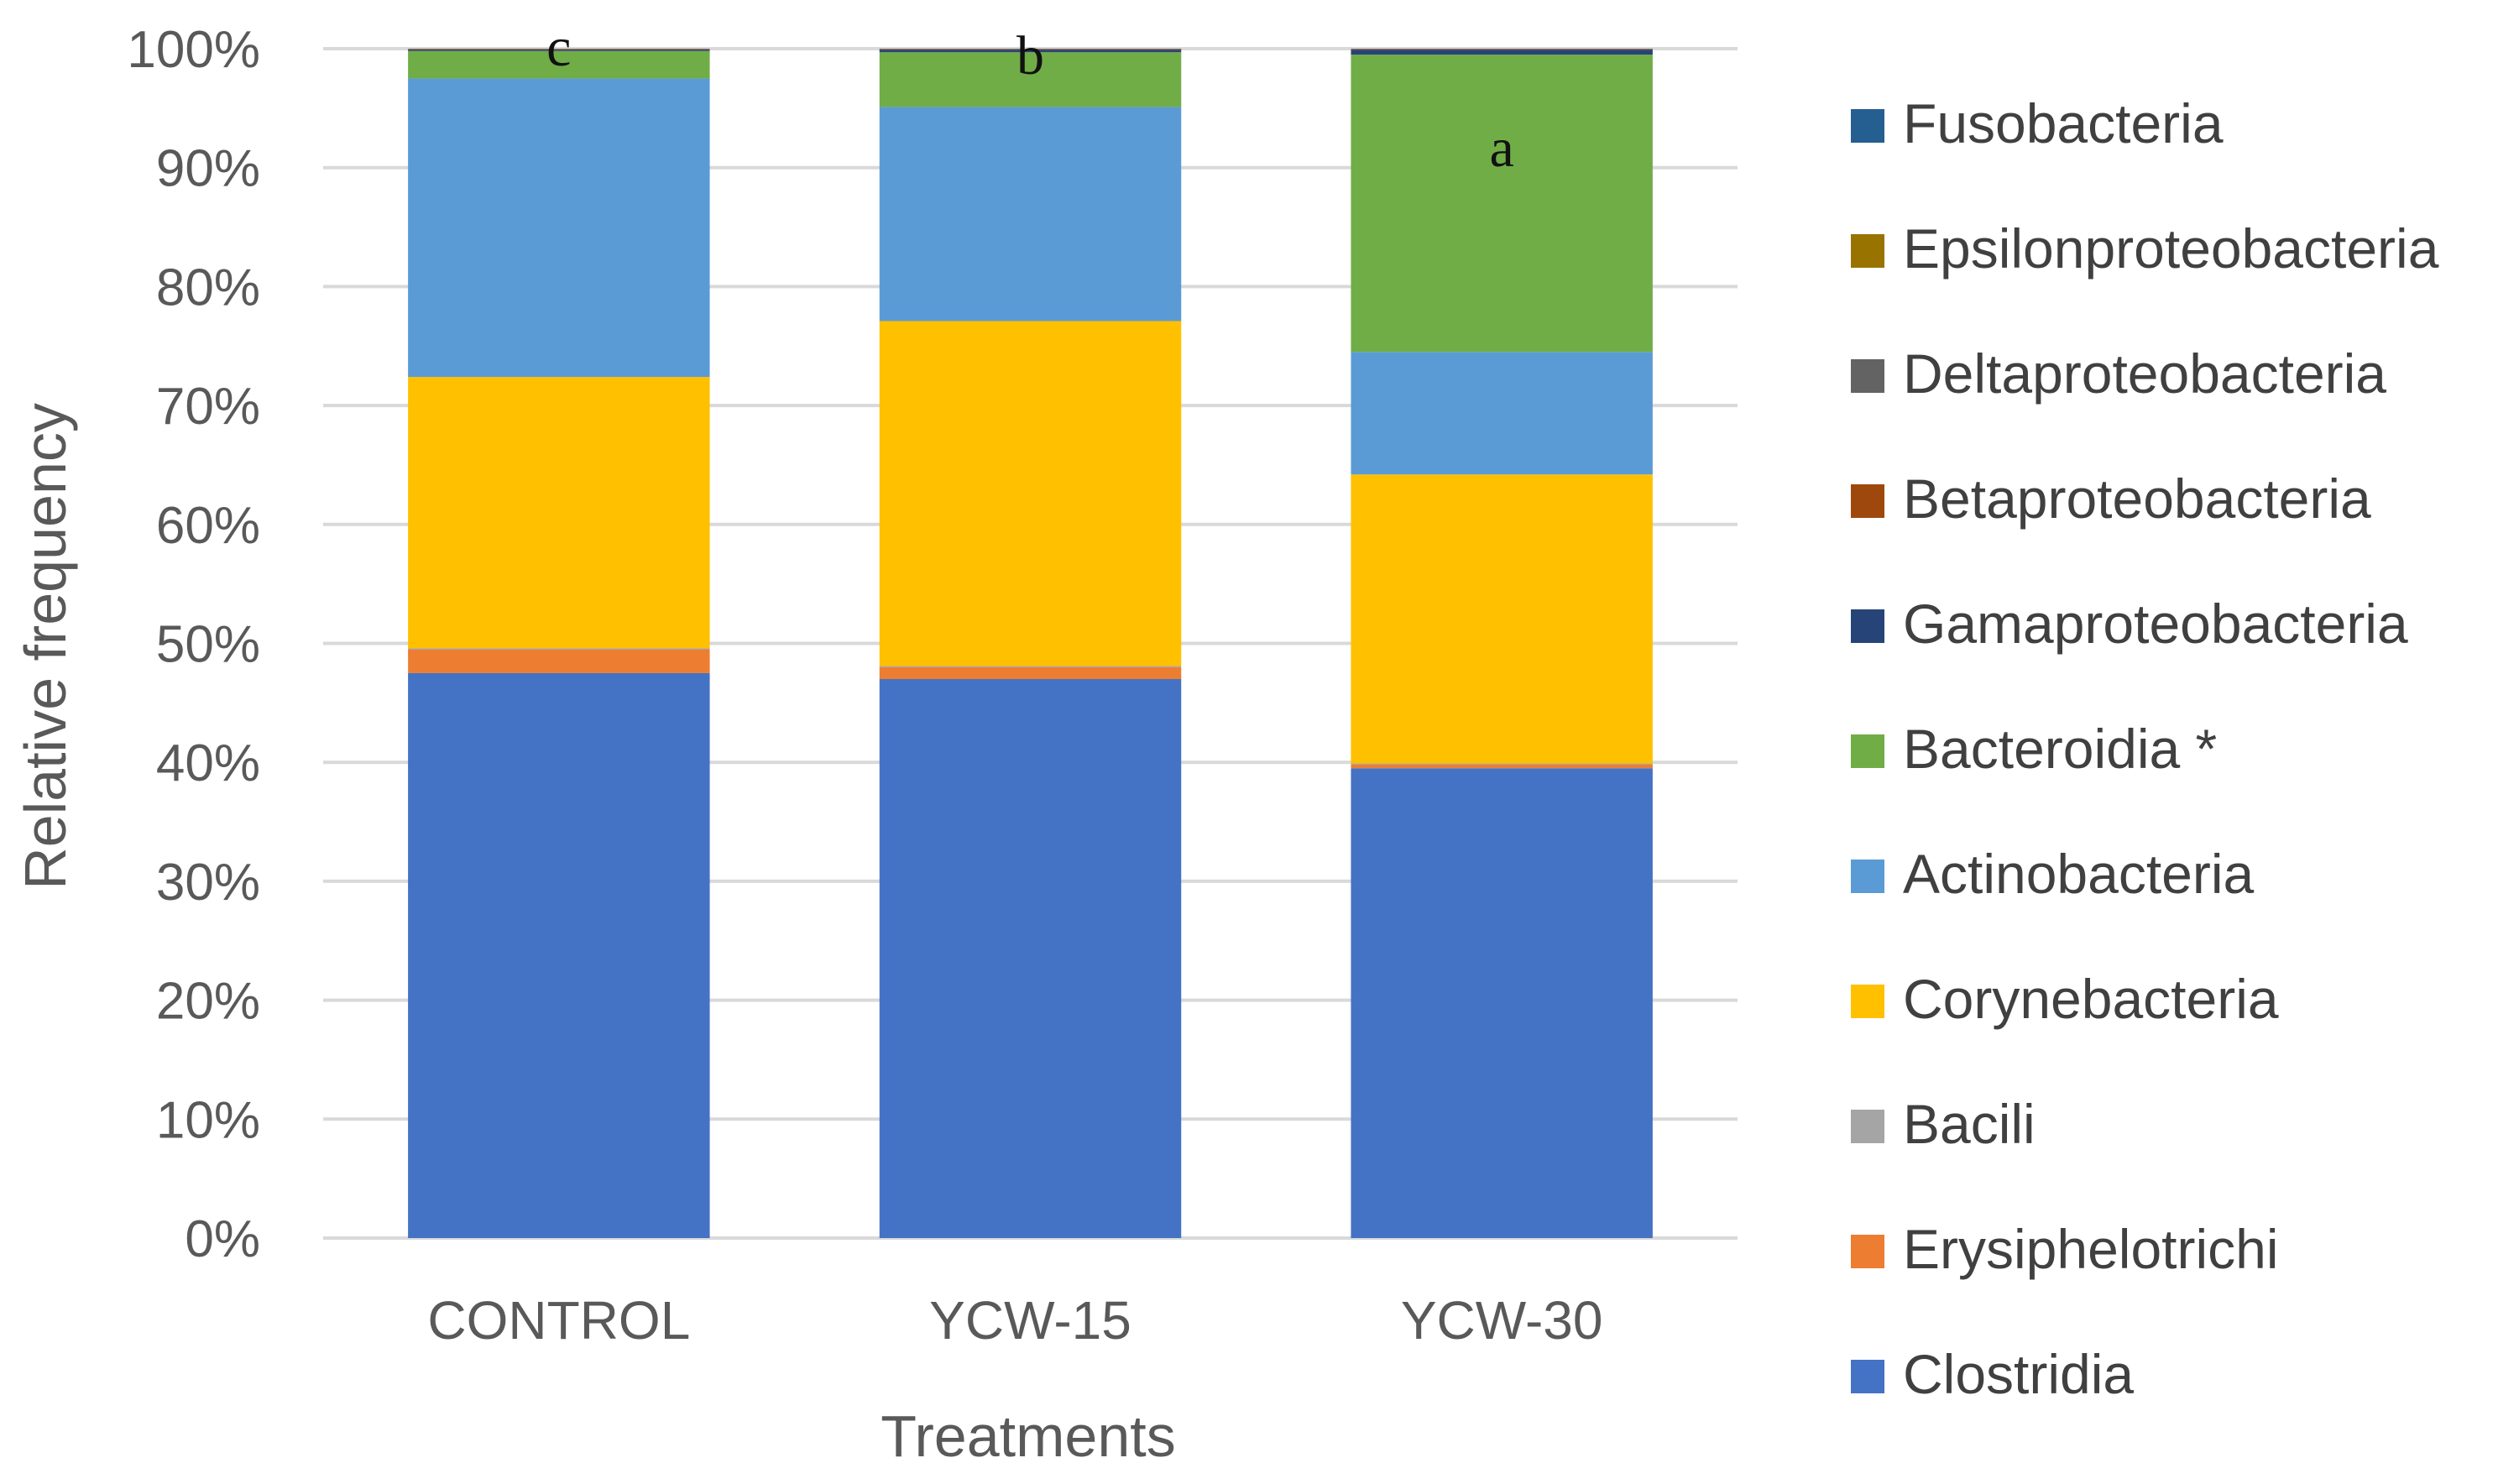  I want to click on bar-segment-ycw-30-gamaproteobacteria, so click(1502, 52).